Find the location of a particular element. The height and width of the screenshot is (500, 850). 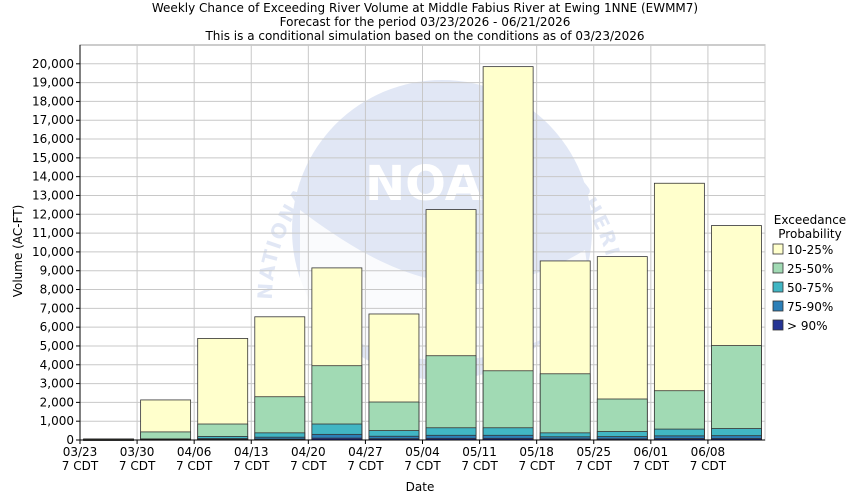

x-tick-label-date: 05/25 is located at coordinates (593, 452).